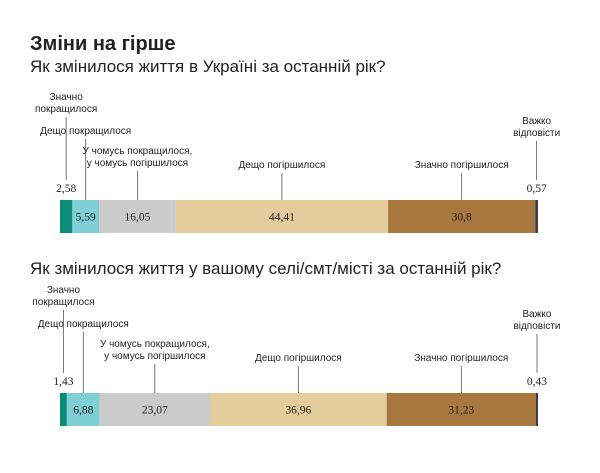 This screenshot has height=473, width=600. I want to click on value-label: 0,57, so click(537, 189).